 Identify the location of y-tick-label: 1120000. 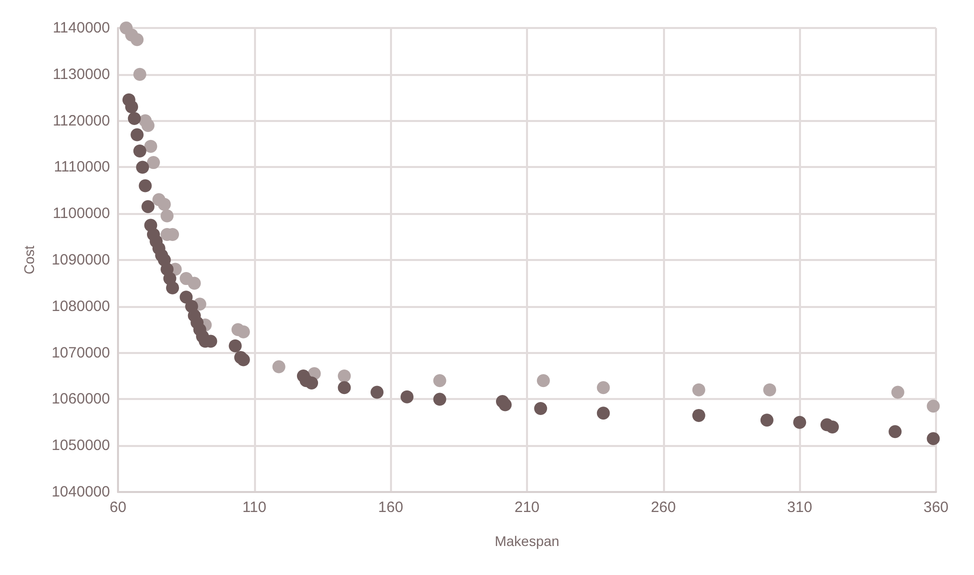
(81, 121).